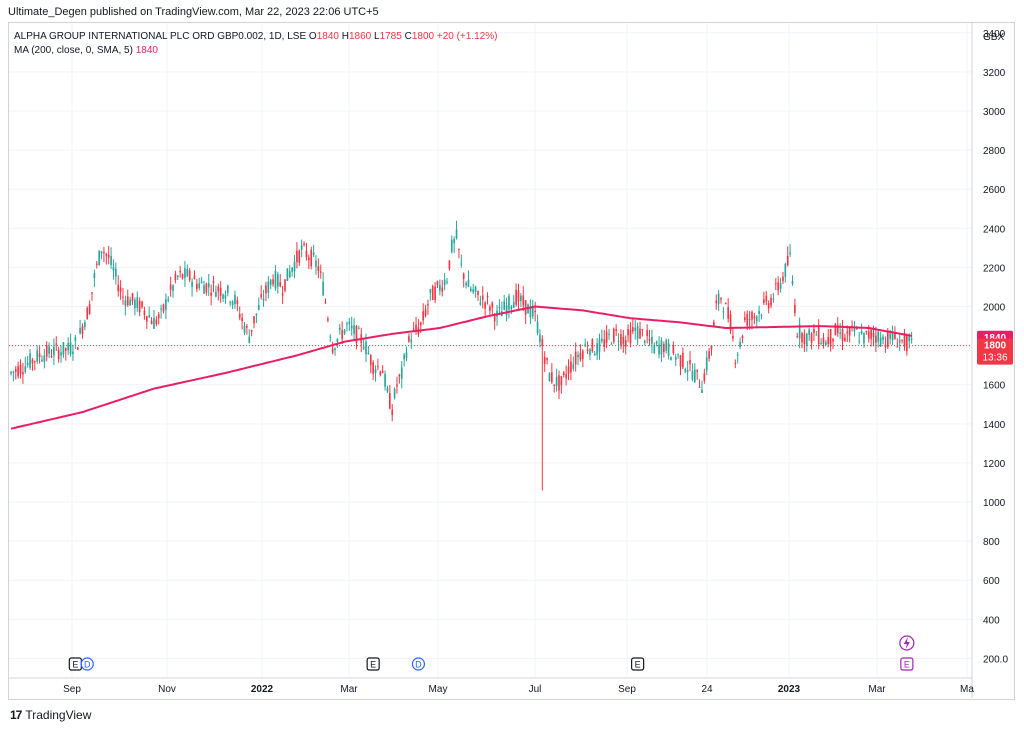 Image resolution: width=1024 pixels, height=730 pixels. What do you see at coordinates (994, 151) in the screenshot?
I see `y-tick-label: 2800` at bounding box center [994, 151].